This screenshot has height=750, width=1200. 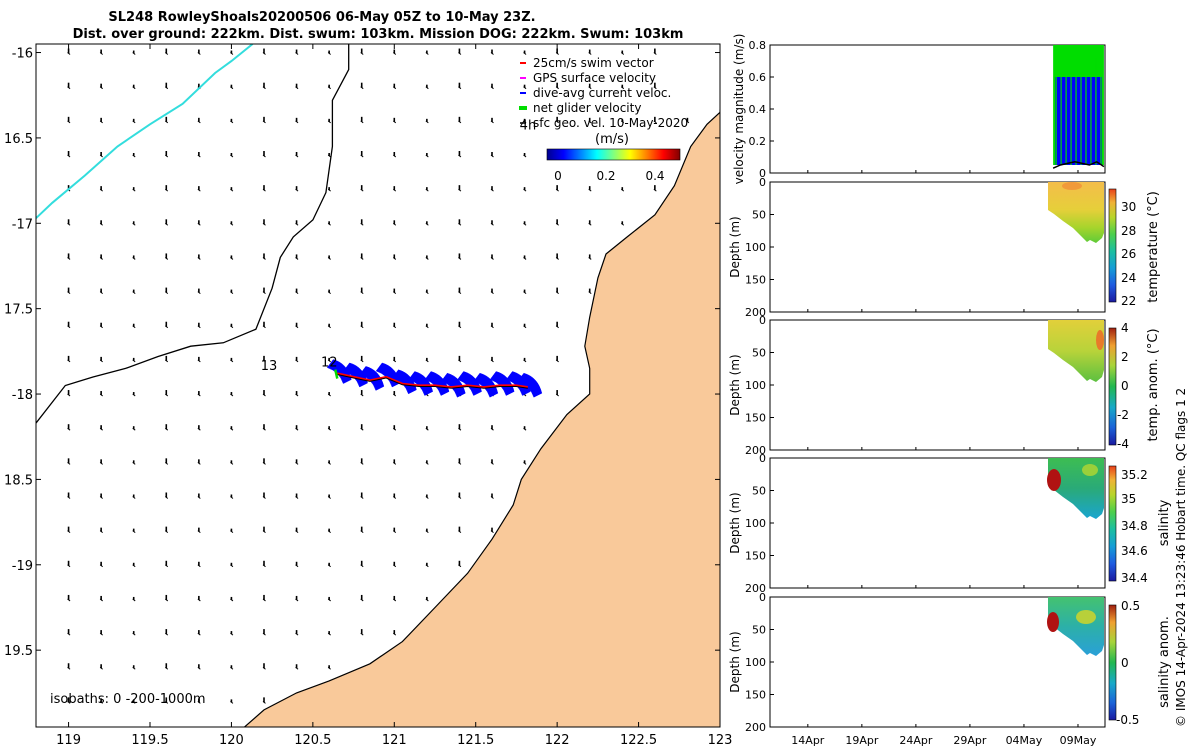 What do you see at coordinates (755, 727) in the screenshot?
I see `depth-tick-label: 200` at bounding box center [755, 727].